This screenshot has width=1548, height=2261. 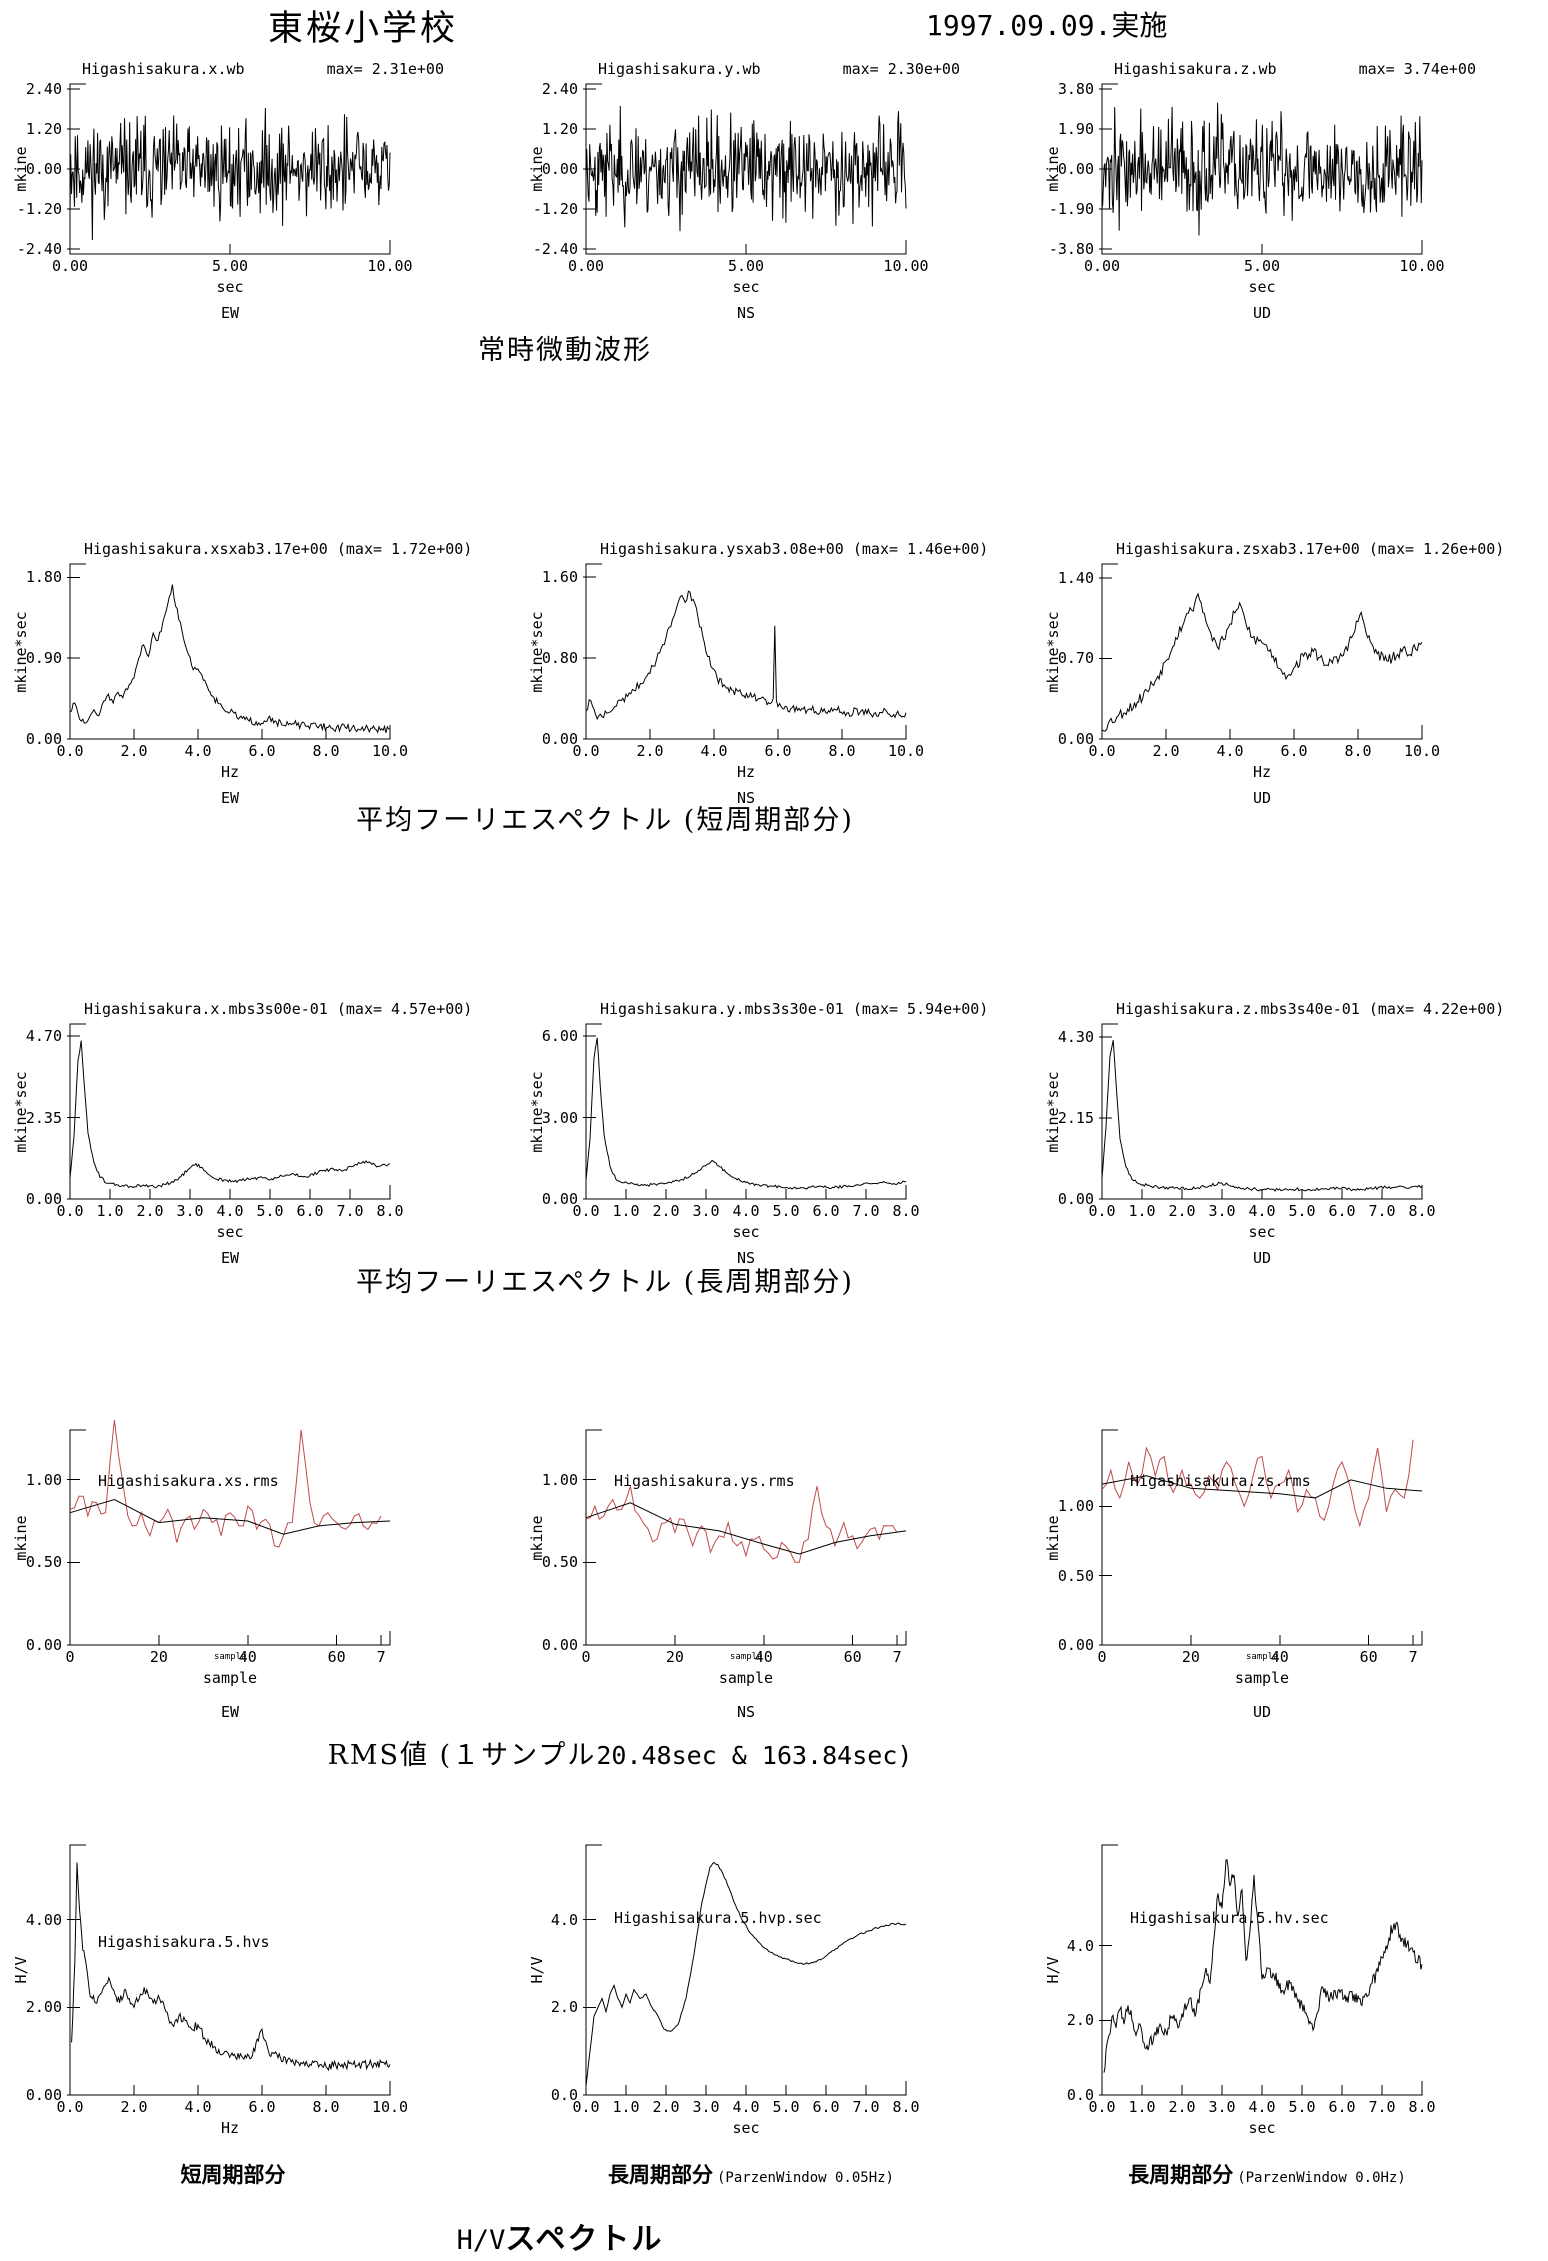 I want to click on x-axis-label: sec, so click(x=230, y=287).